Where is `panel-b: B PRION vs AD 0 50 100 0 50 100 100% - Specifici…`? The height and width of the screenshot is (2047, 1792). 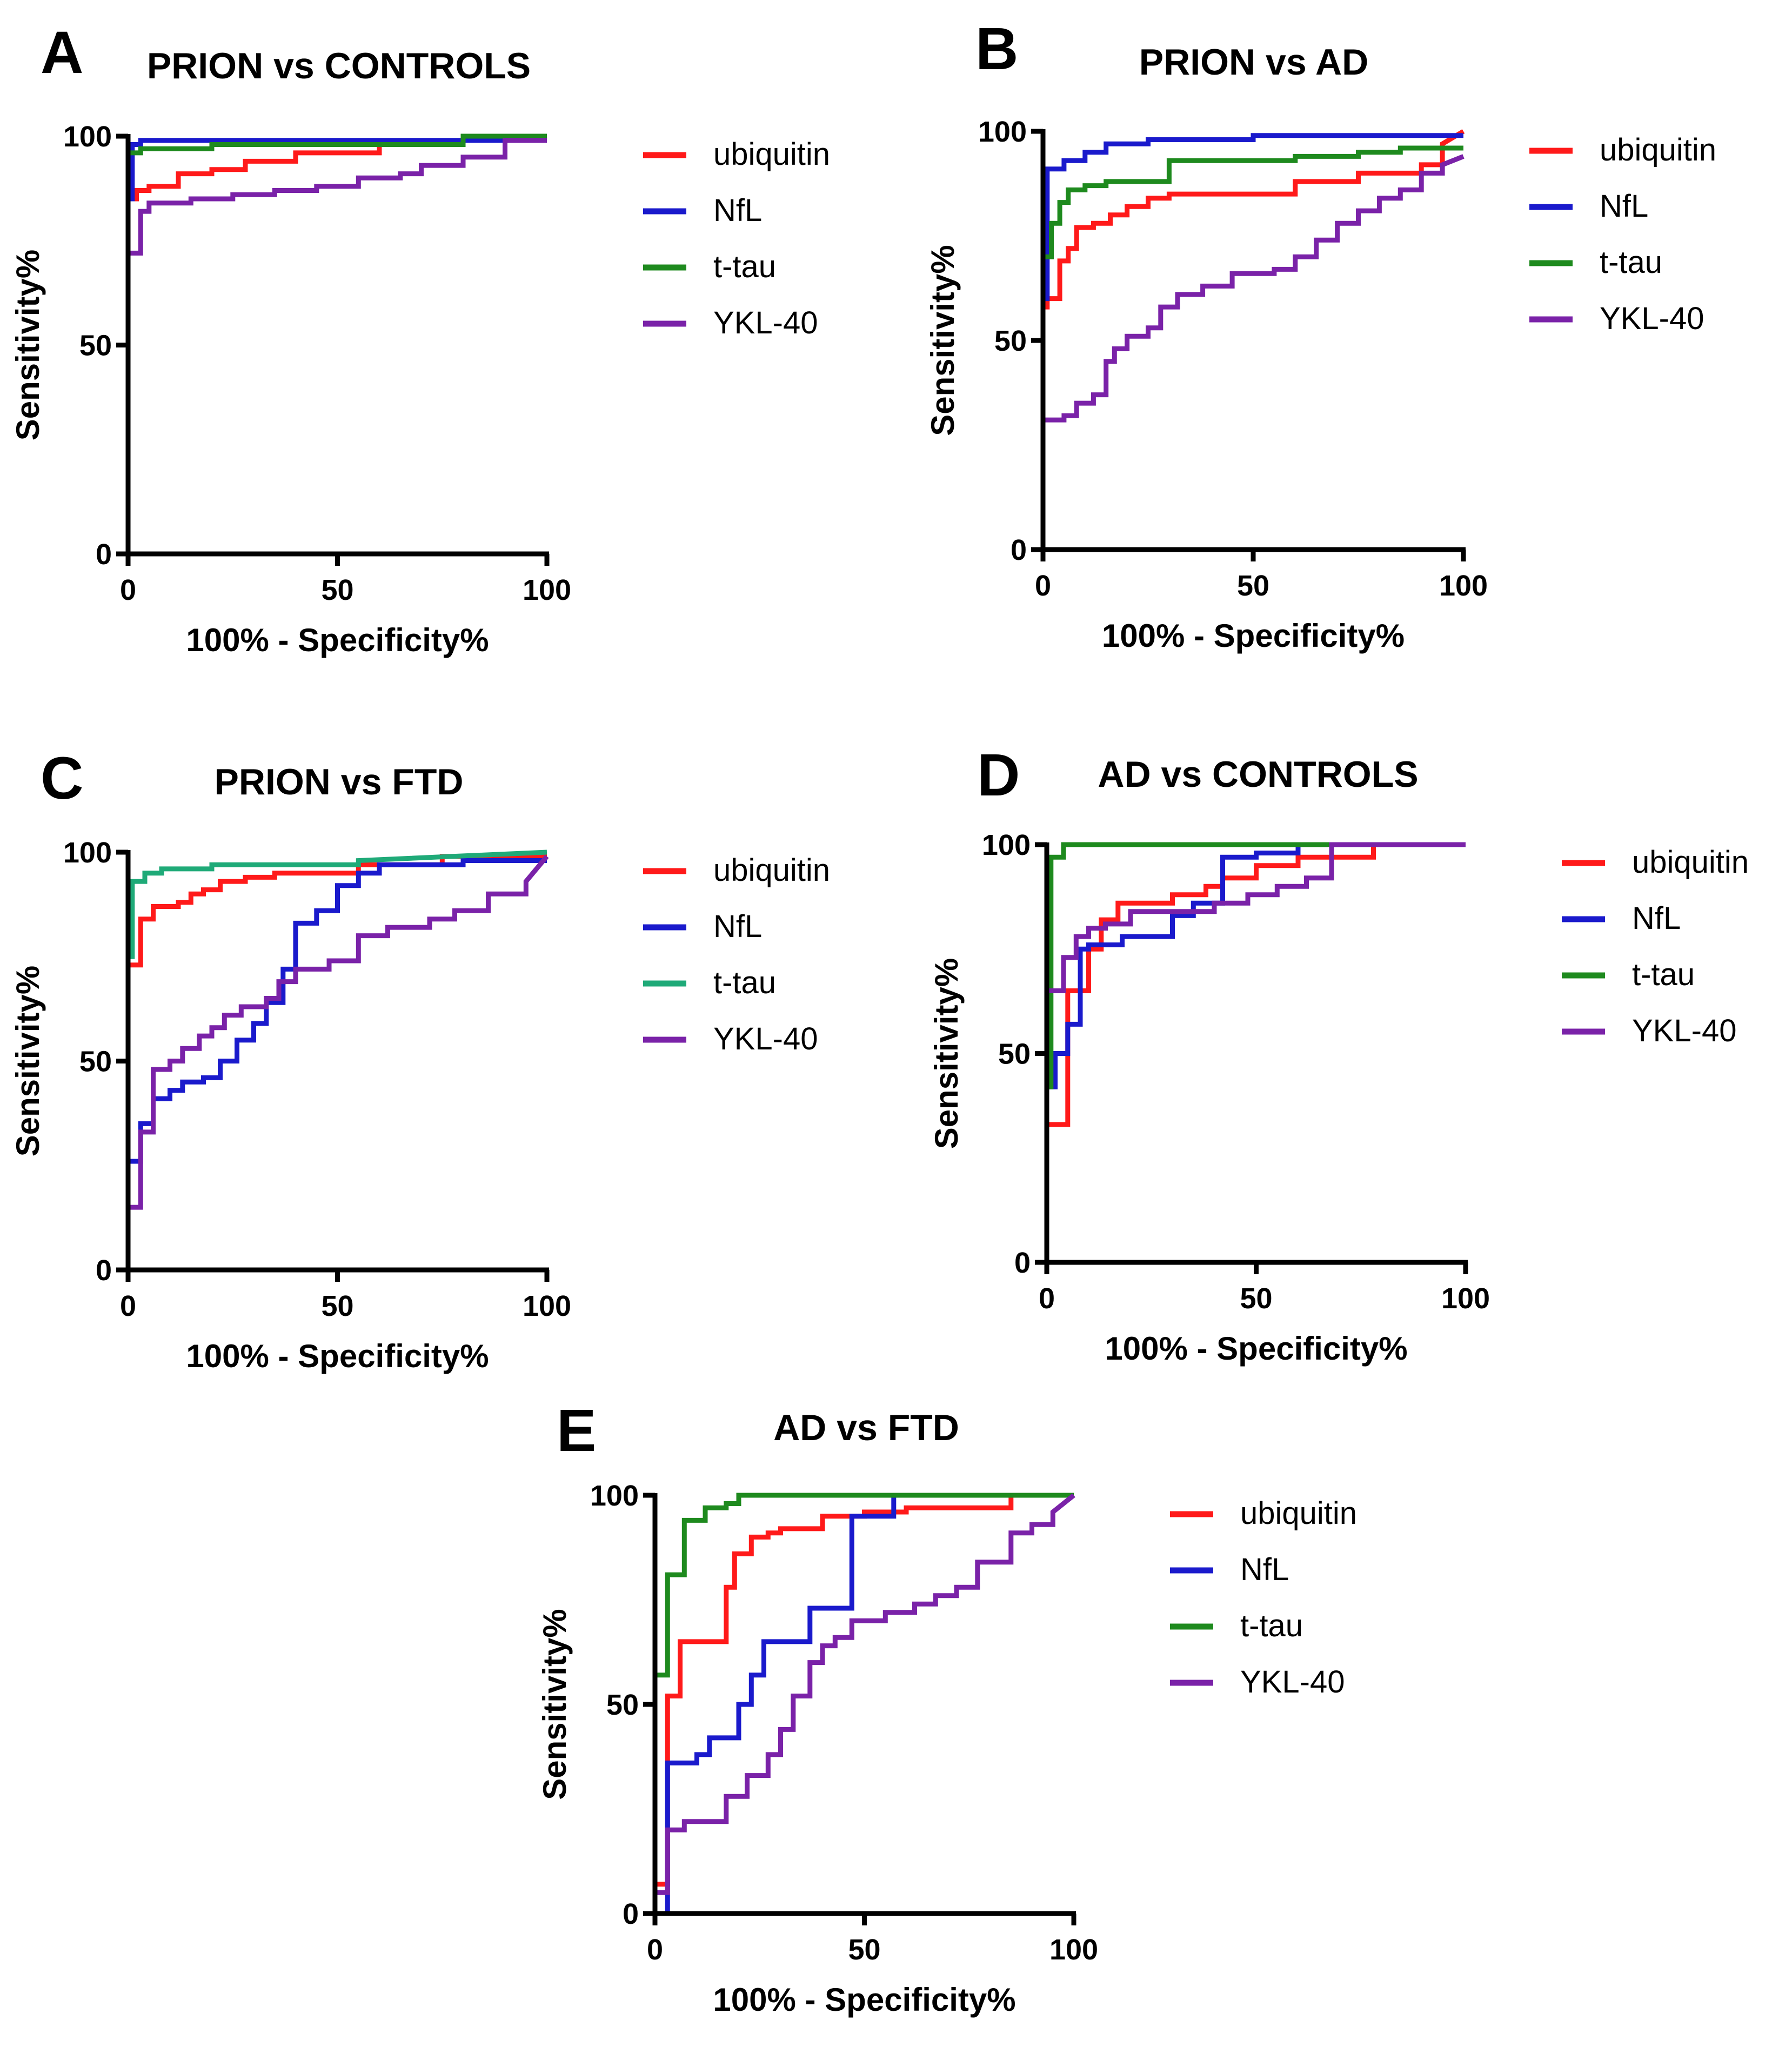
panel-b: B PRION vs AD 0 50 100 0 50 100 100% - Specifici… is located at coordinates (1320, 335).